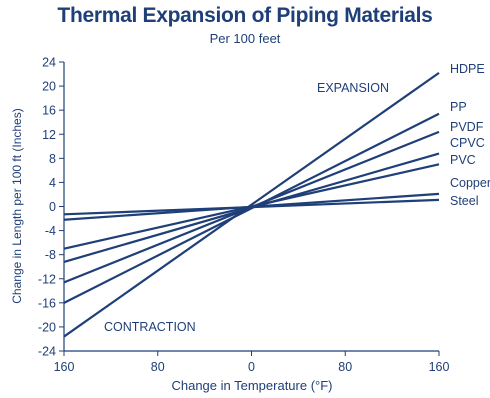 The width and height of the screenshot is (490, 398). I want to click on y-tick-label: 20, so click(49, 87).